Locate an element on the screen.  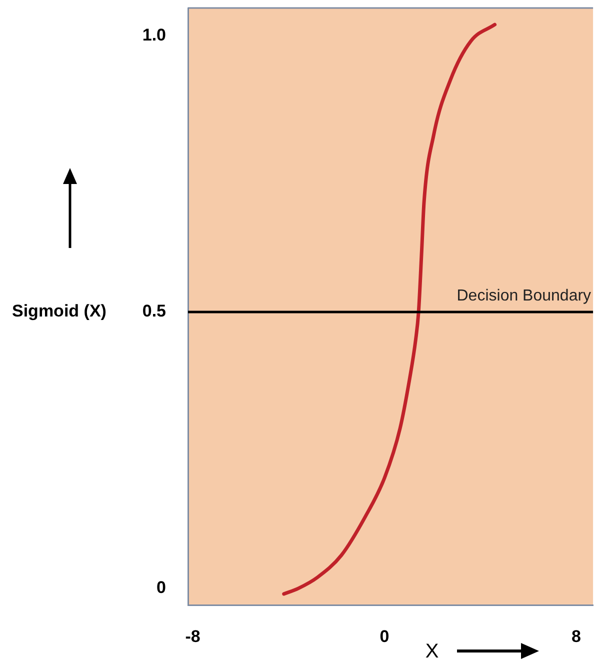
x-tick-label: 8 is located at coordinates (577, 636).